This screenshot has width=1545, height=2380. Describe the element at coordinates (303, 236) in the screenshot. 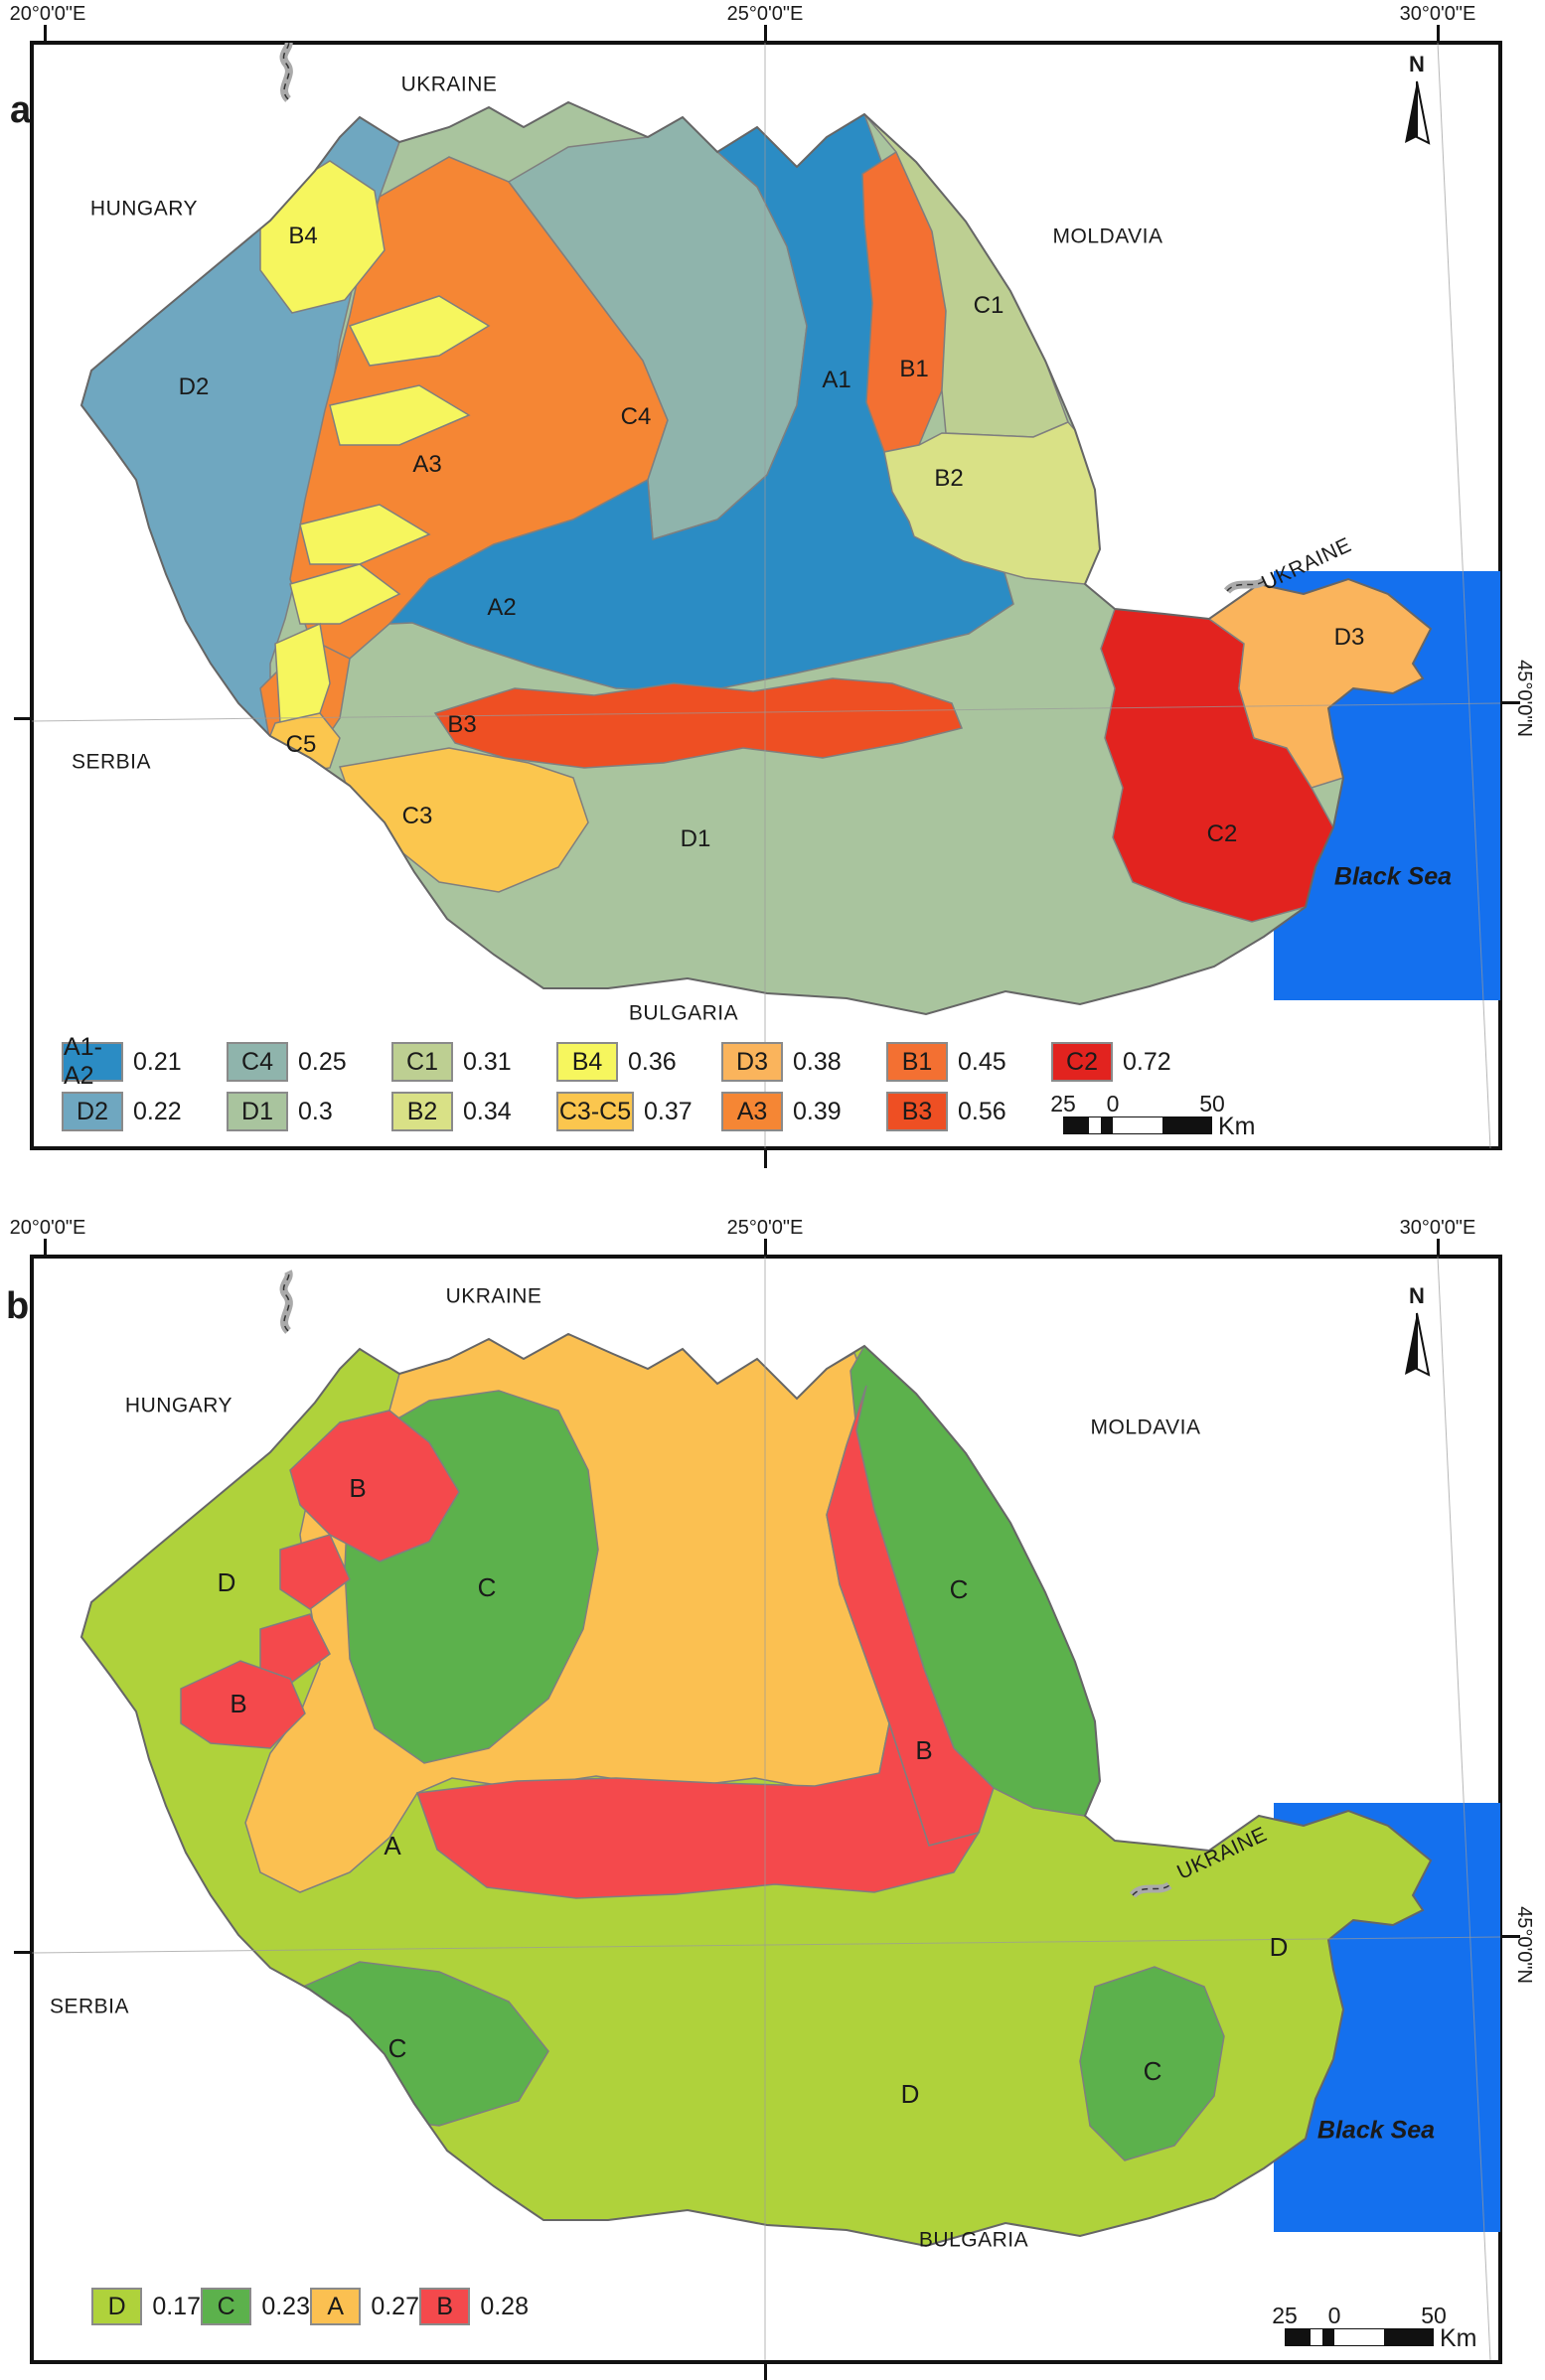

I see `map-label-b4: B4` at that location.